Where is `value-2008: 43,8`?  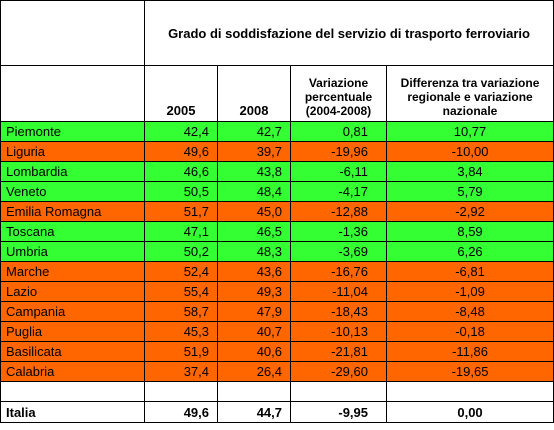 value-2008: 43,8 is located at coordinates (254, 171).